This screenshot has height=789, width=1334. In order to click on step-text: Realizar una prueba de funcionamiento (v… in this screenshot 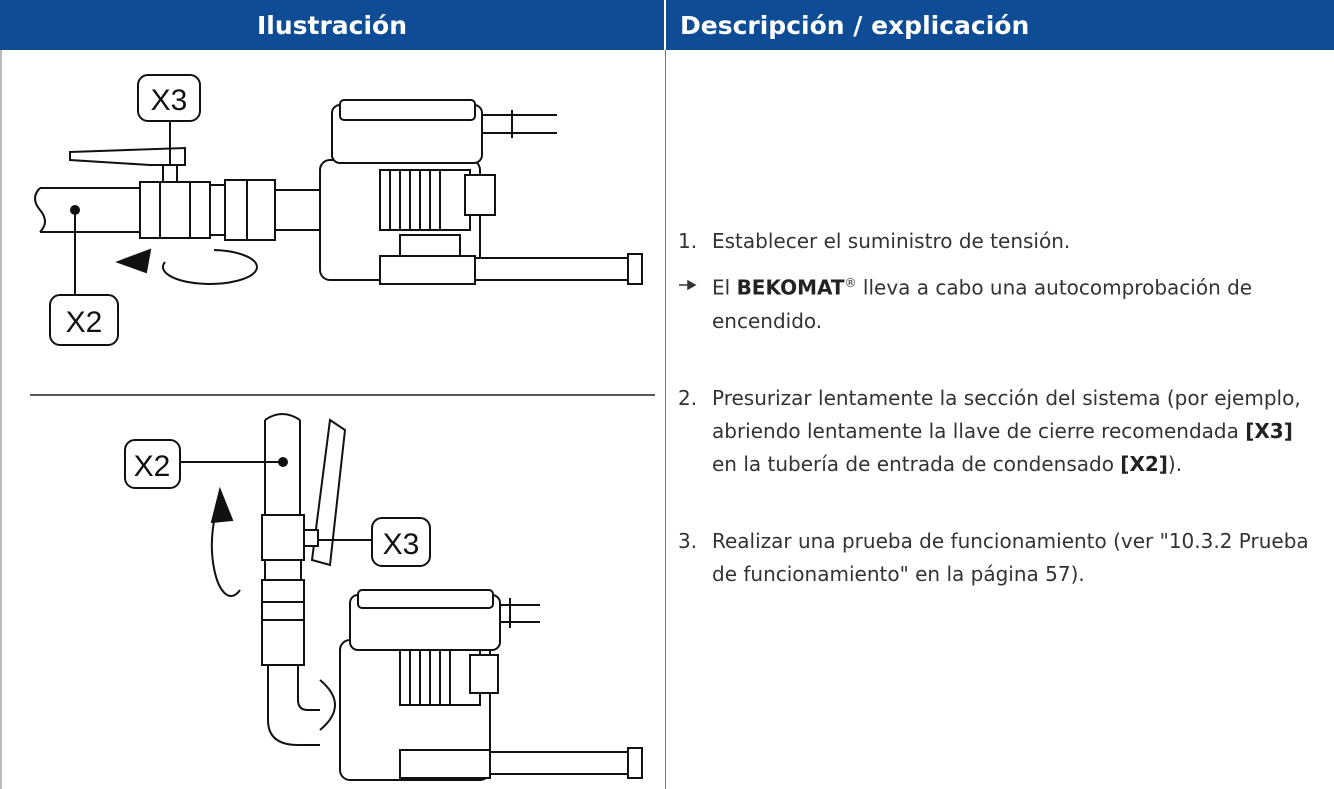, I will do `click(1010, 557)`.